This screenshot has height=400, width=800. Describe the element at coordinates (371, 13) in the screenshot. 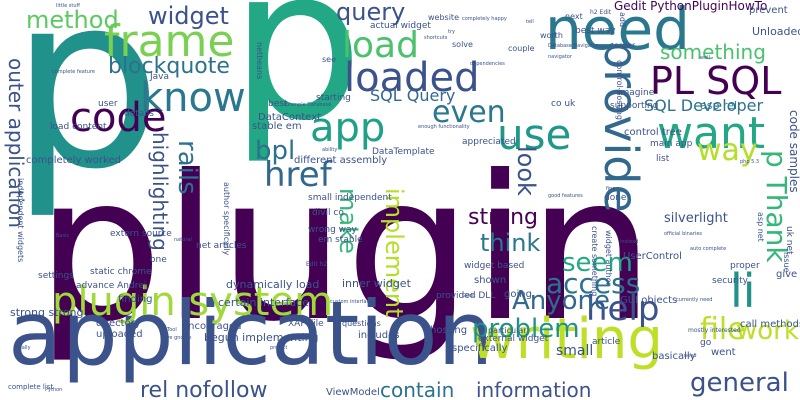

I see `cloud-word: query` at that location.